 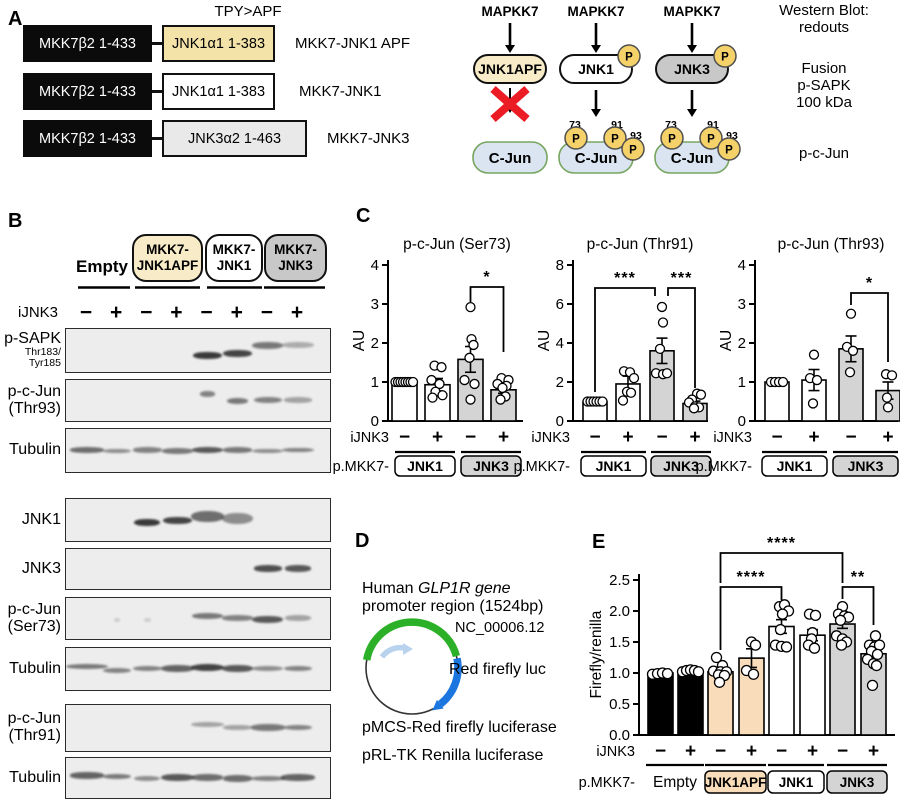 I want to click on readout-pcjun-label: p-c-Jun, so click(x=824, y=153).